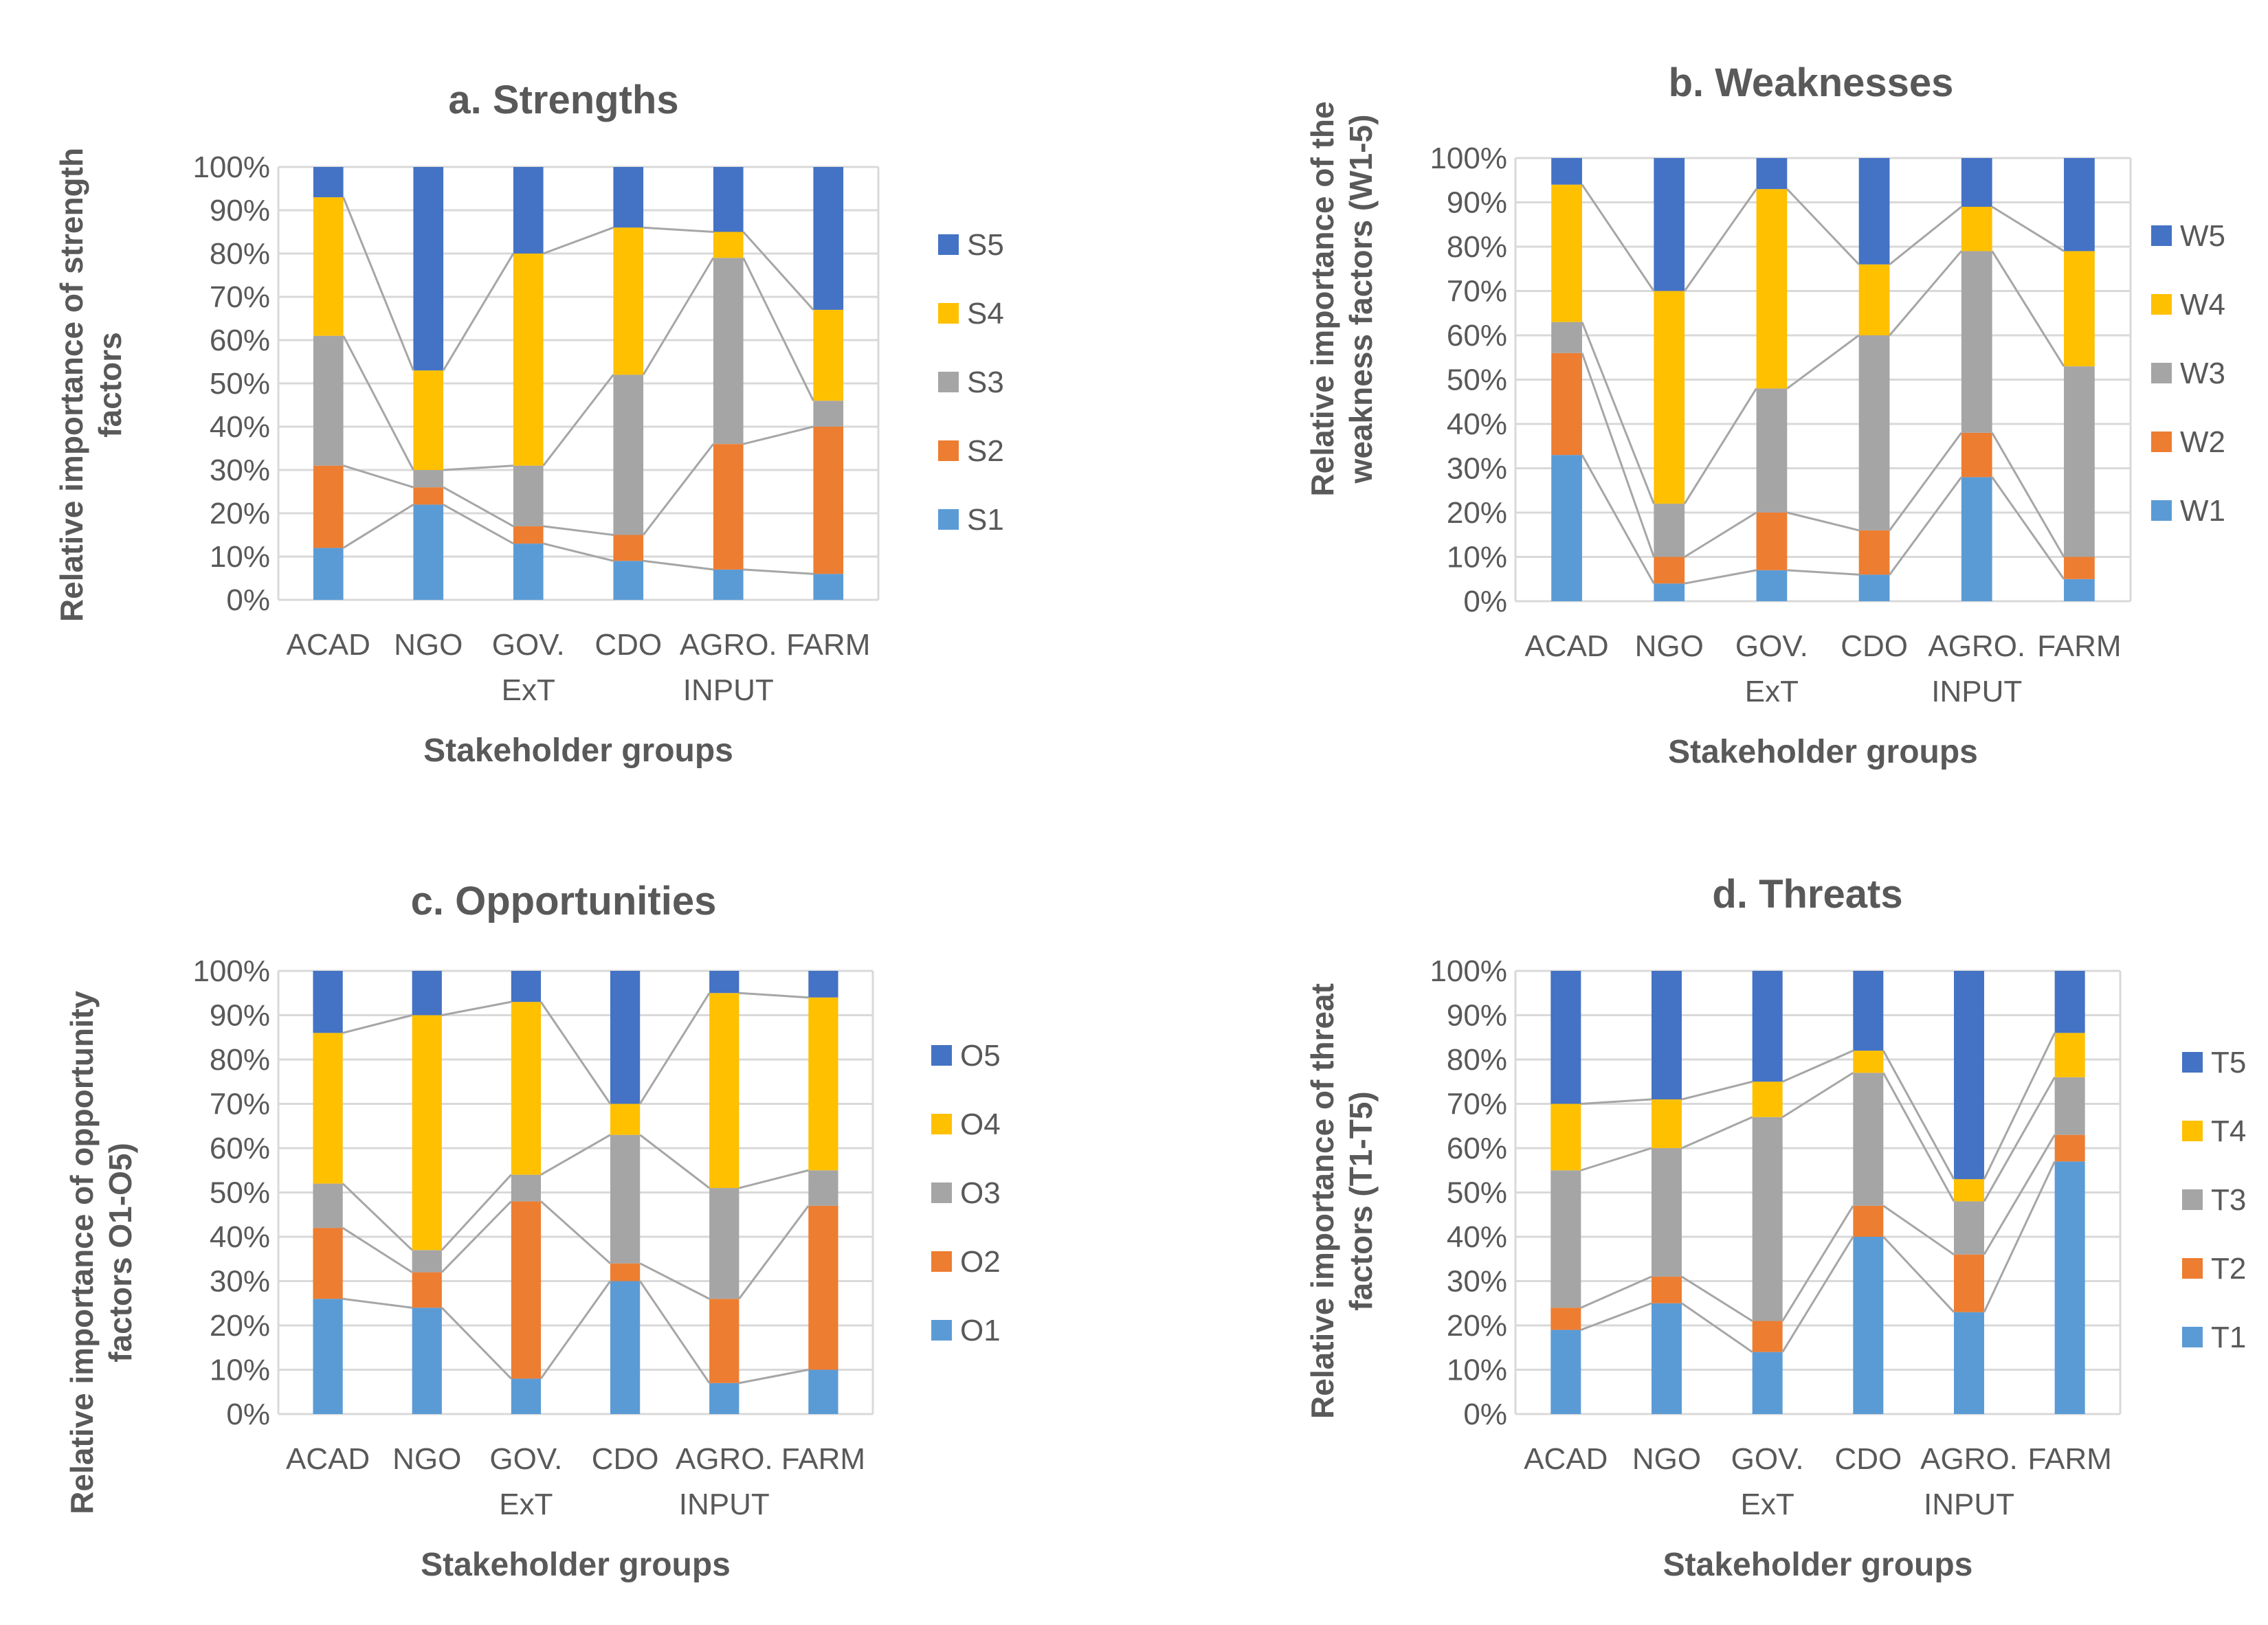 The height and width of the screenshot is (1625, 2268). I want to click on bar-o2-cdo, so click(625, 1272).